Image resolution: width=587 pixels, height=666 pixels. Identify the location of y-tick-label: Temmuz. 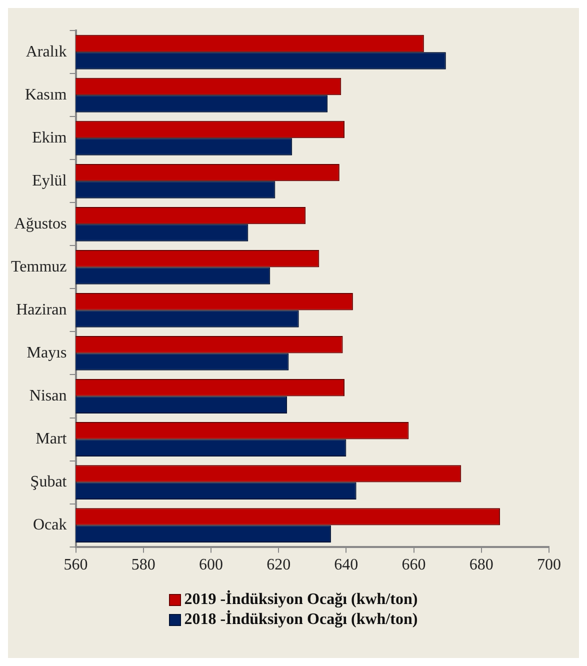
(39, 267).